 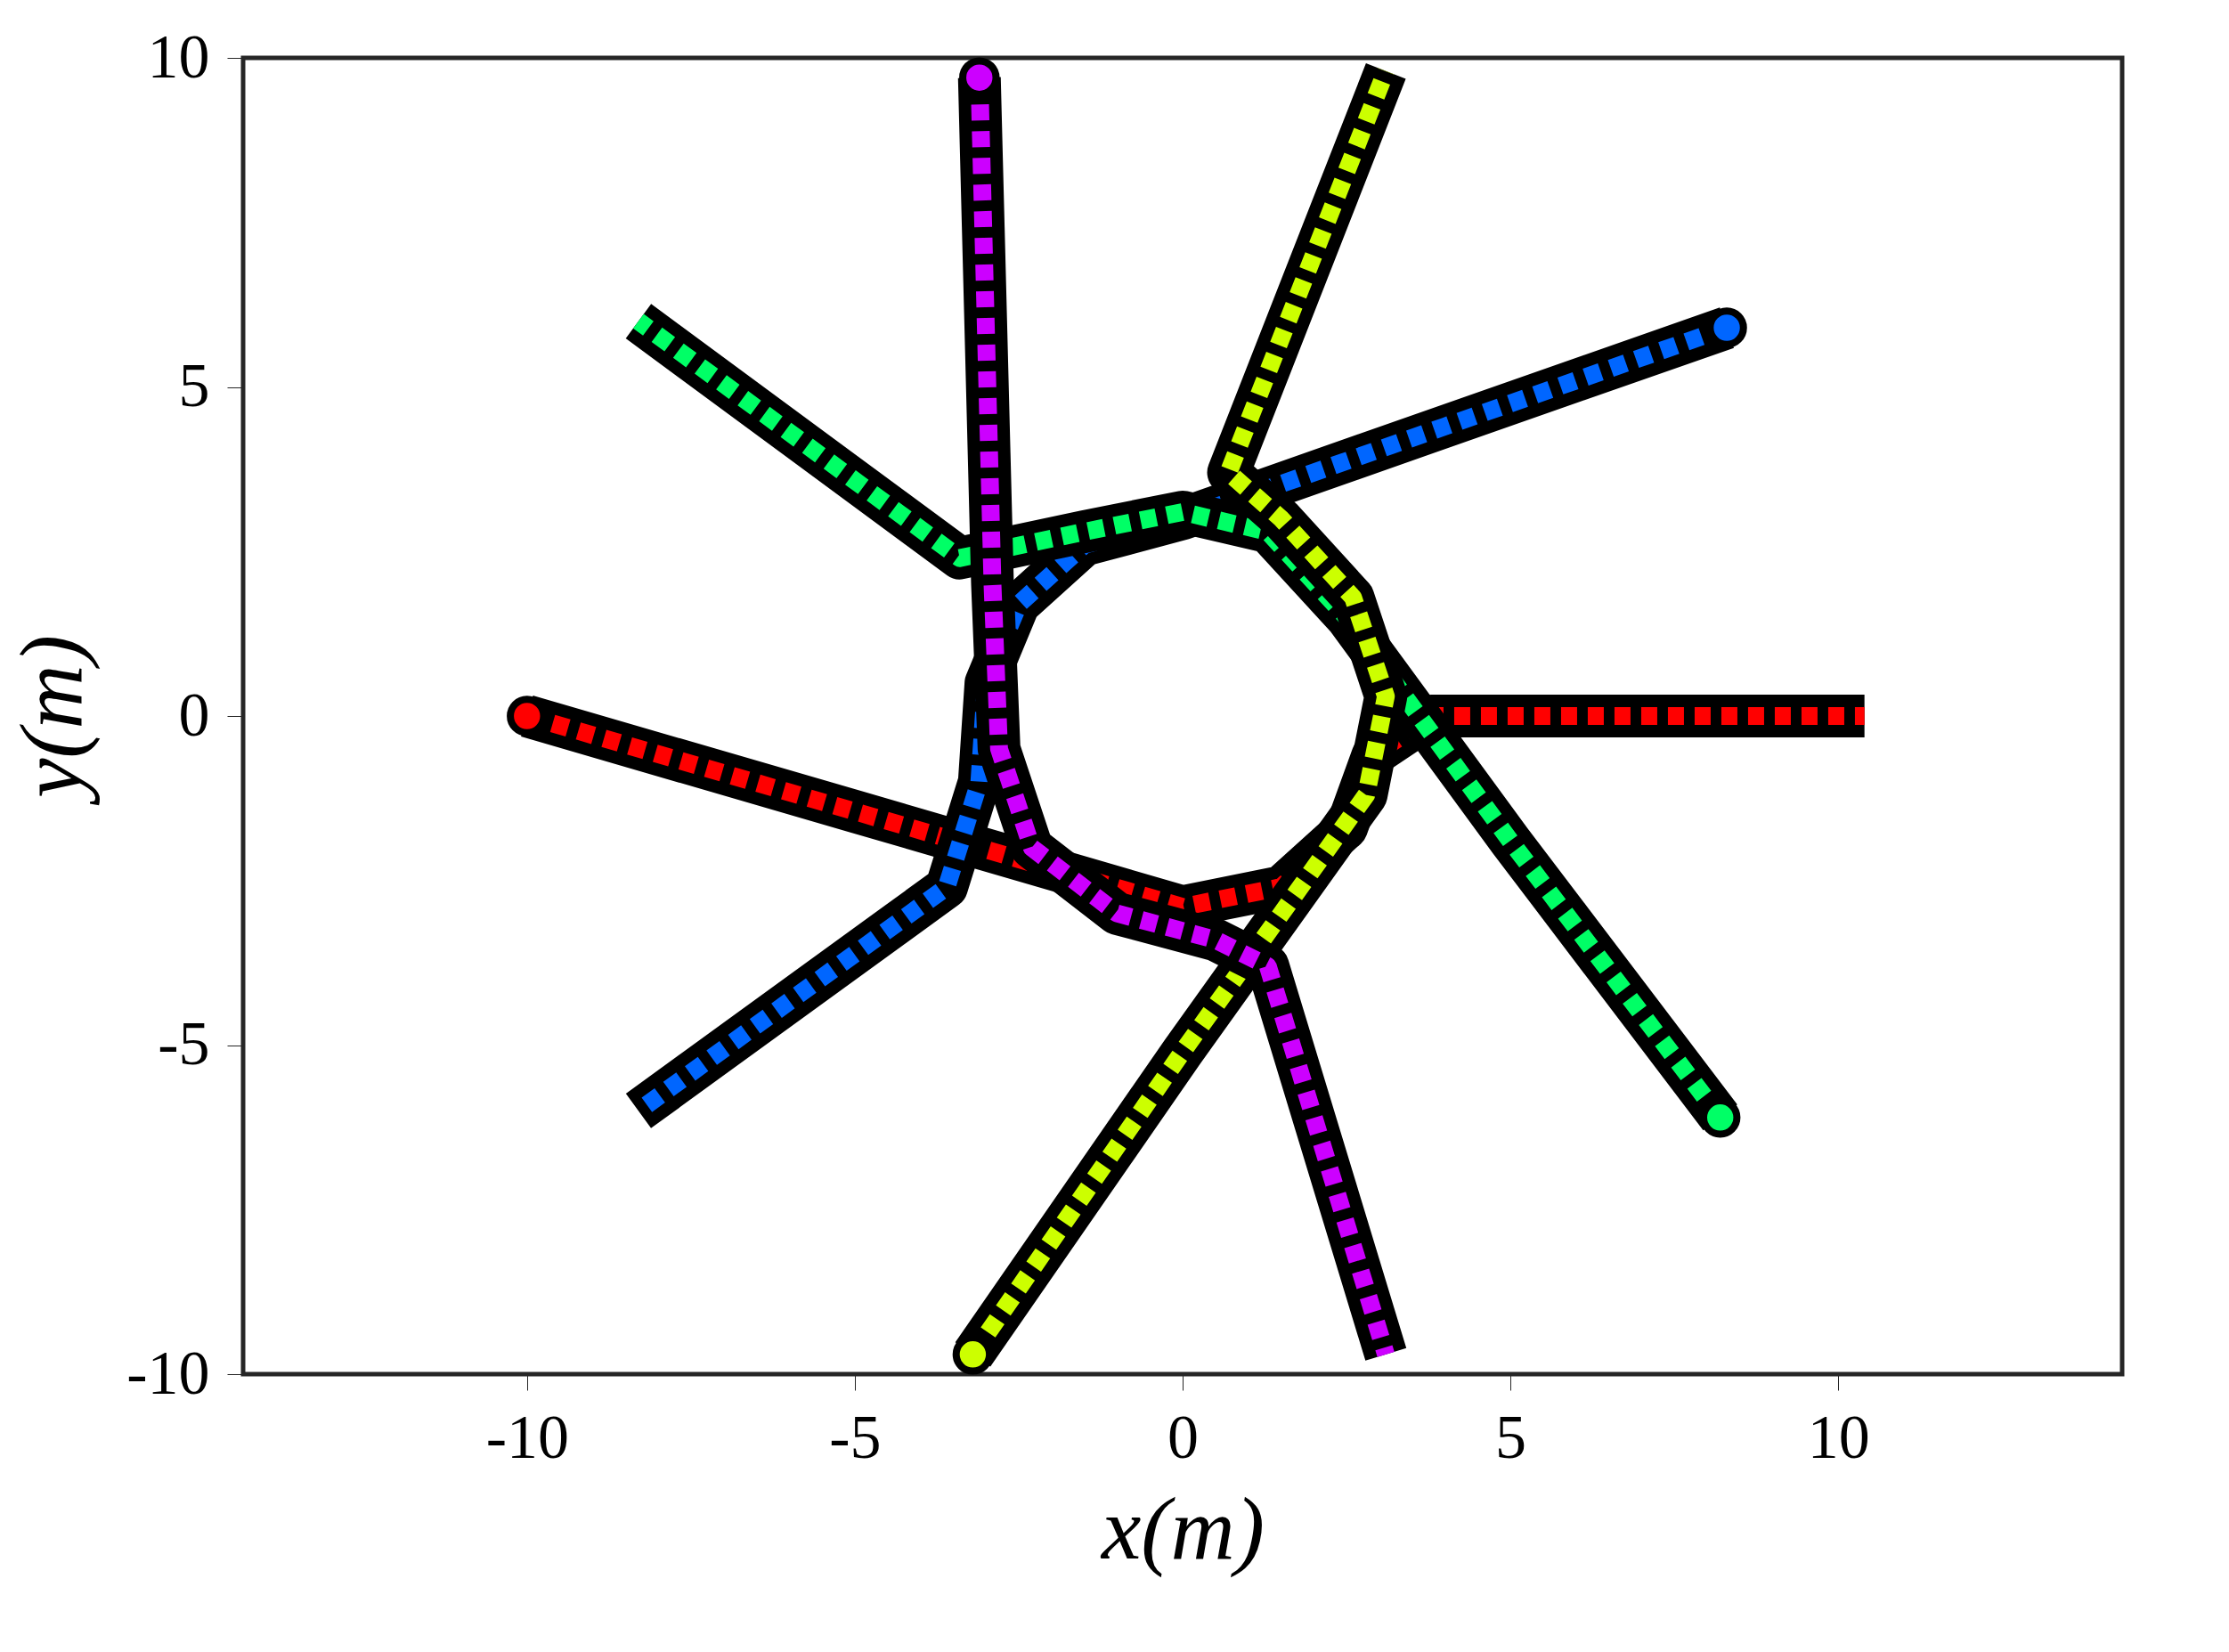 What do you see at coordinates (194, 385) in the screenshot?
I see `y-tick-label: 5` at bounding box center [194, 385].